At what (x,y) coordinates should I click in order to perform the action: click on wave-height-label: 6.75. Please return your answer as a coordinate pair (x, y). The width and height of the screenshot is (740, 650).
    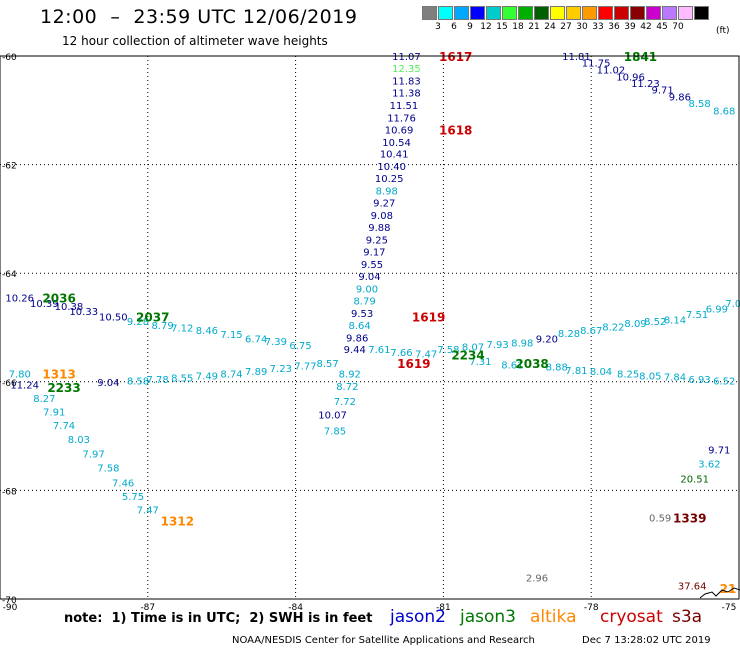
    Looking at the image, I should click on (300, 346).